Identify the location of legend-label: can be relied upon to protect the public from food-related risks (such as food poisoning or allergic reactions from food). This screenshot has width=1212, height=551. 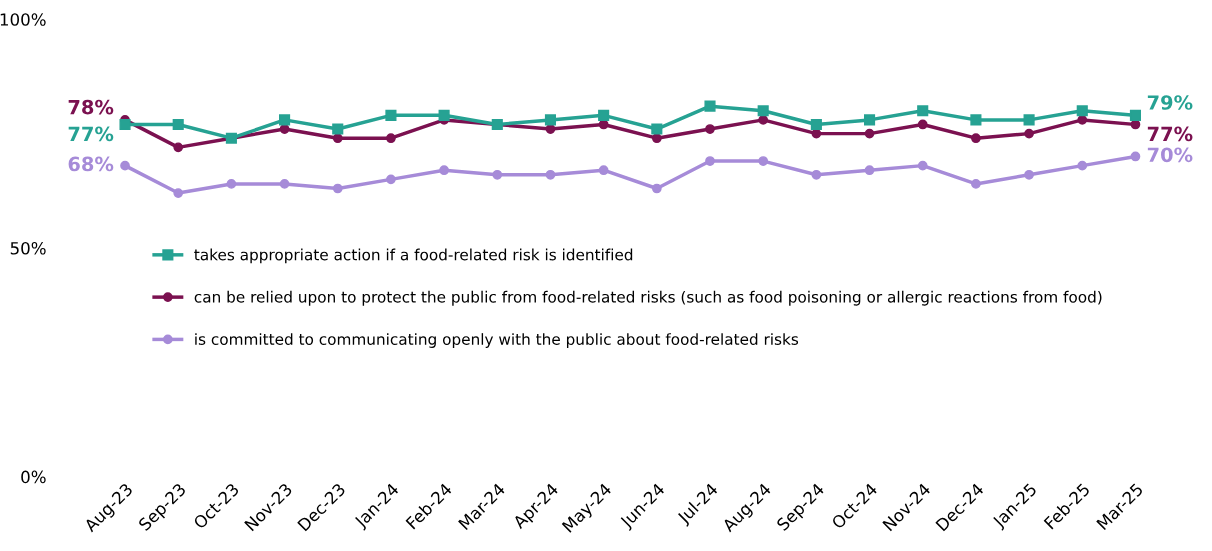
(648, 298).